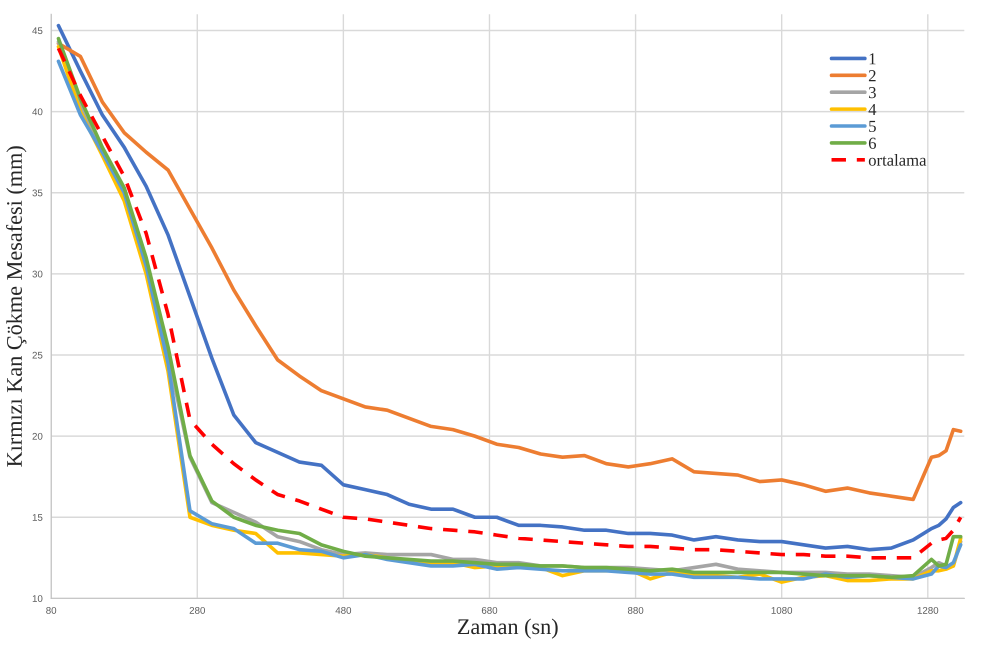 The height and width of the screenshot is (649, 984). What do you see at coordinates (37, 112) in the screenshot?
I see `y-tick-label: 40` at bounding box center [37, 112].